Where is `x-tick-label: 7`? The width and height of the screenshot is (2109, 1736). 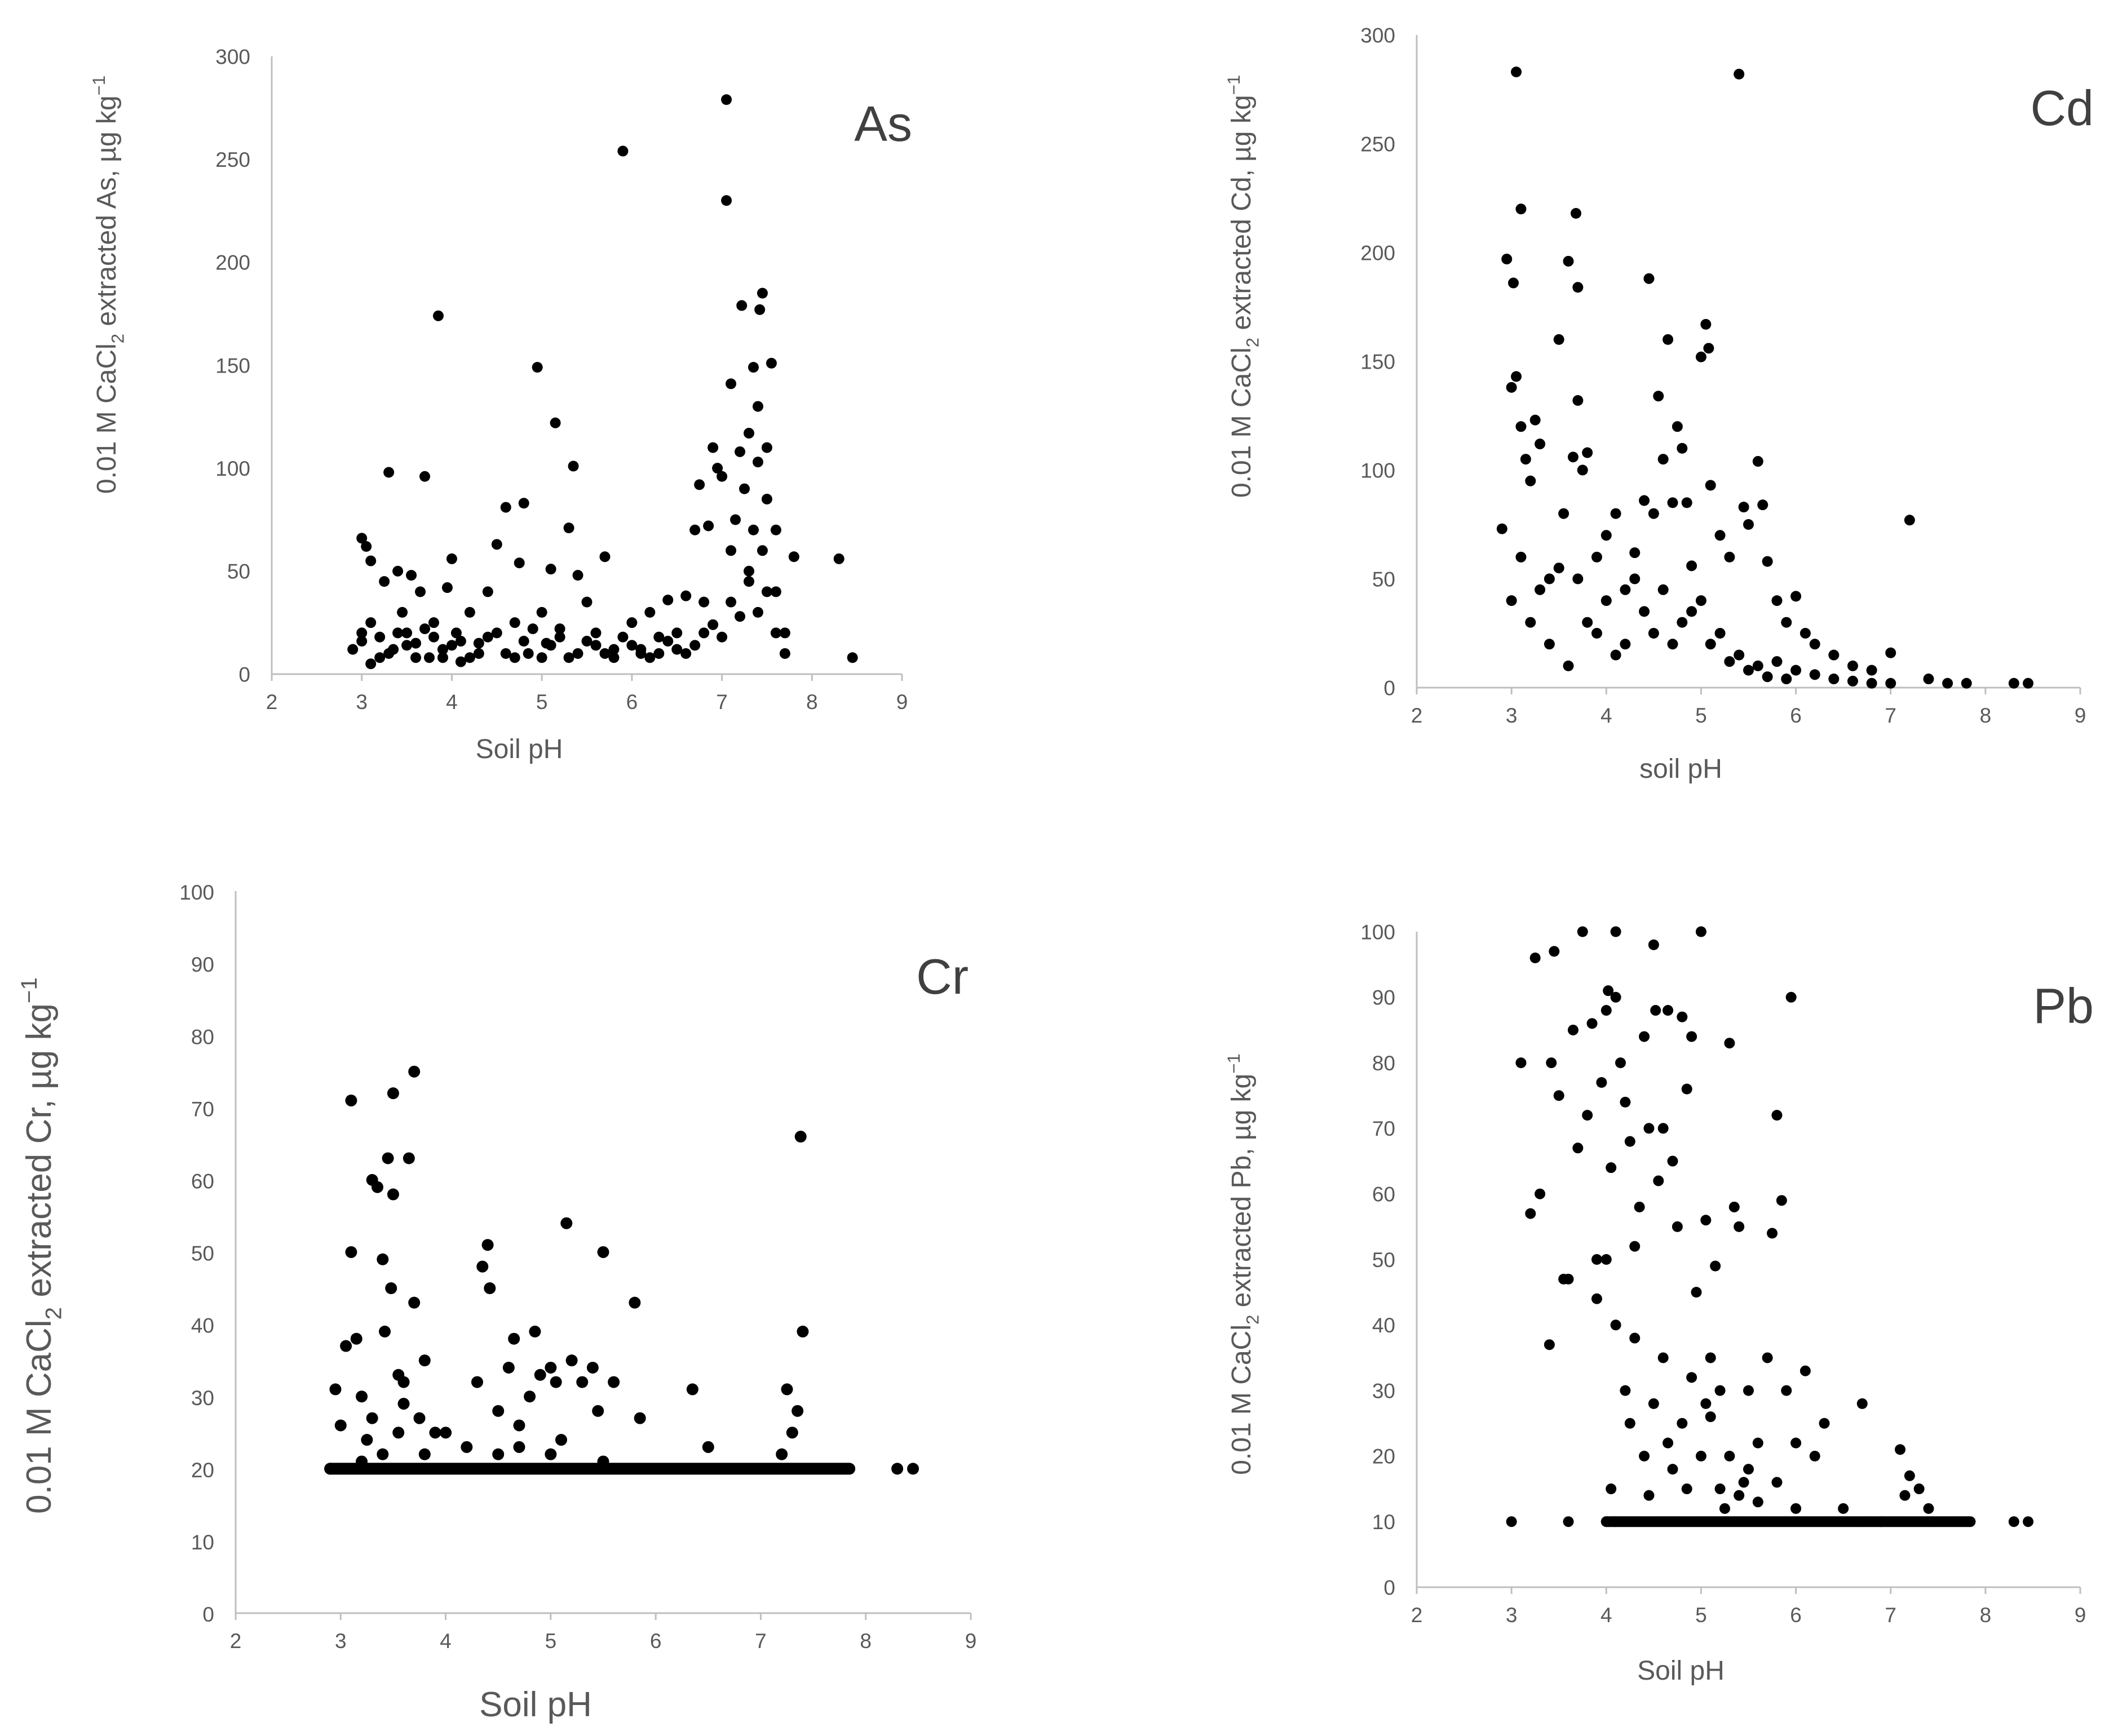
x-tick-label: 7 is located at coordinates (722, 702).